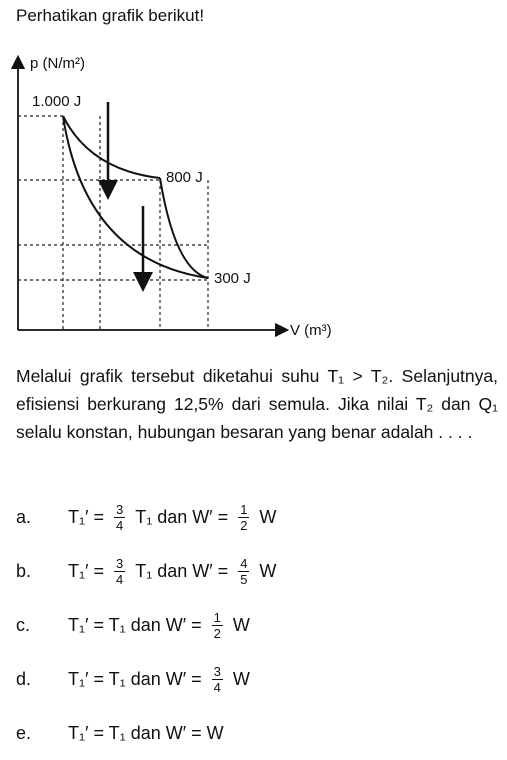 Image resolution: width=507 pixels, height=760 pixels. What do you see at coordinates (184, 177) in the screenshot?
I see `point-label: 800 J` at bounding box center [184, 177].